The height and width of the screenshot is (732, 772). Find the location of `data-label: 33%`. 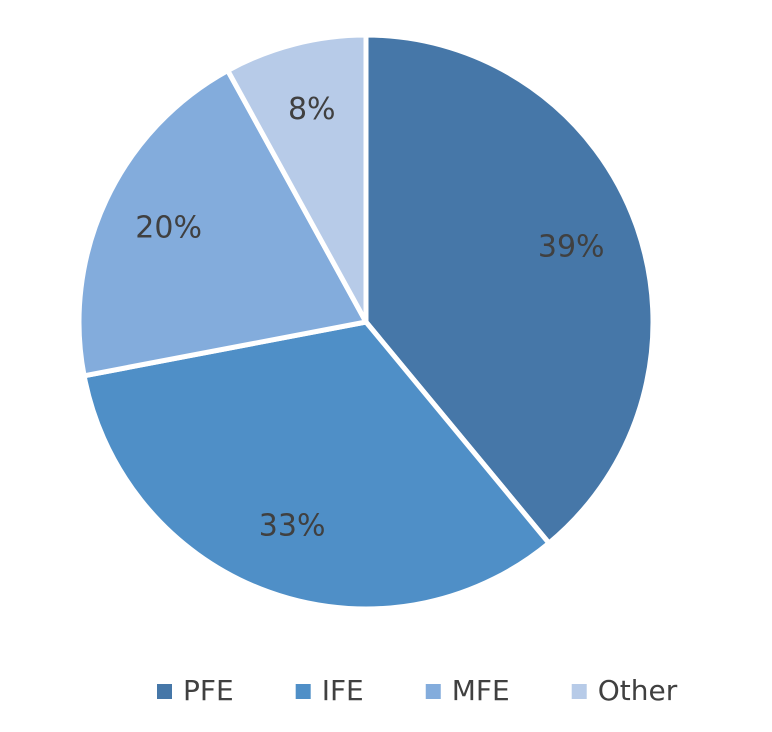

data-label: 33% is located at coordinates (292, 526).